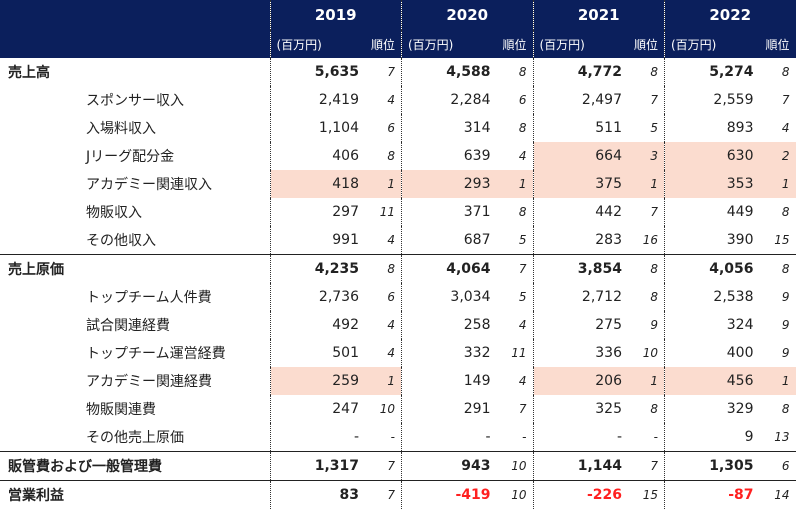  Describe the element at coordinates (730, 15) in the screenshot. I see `year-header: 2022` at that location.